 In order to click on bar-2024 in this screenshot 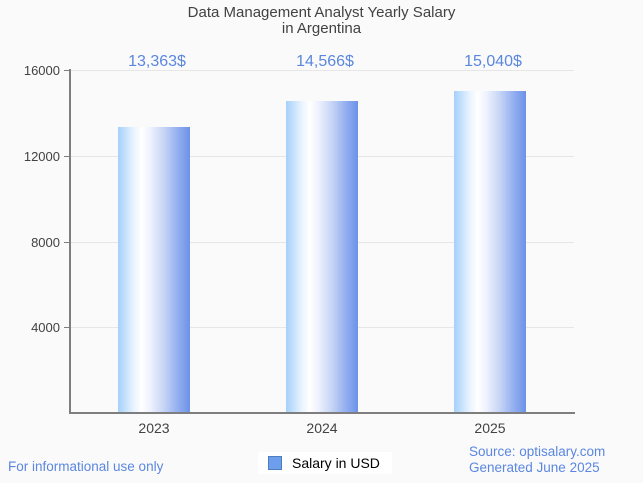, I will do `click(322, 256)`.